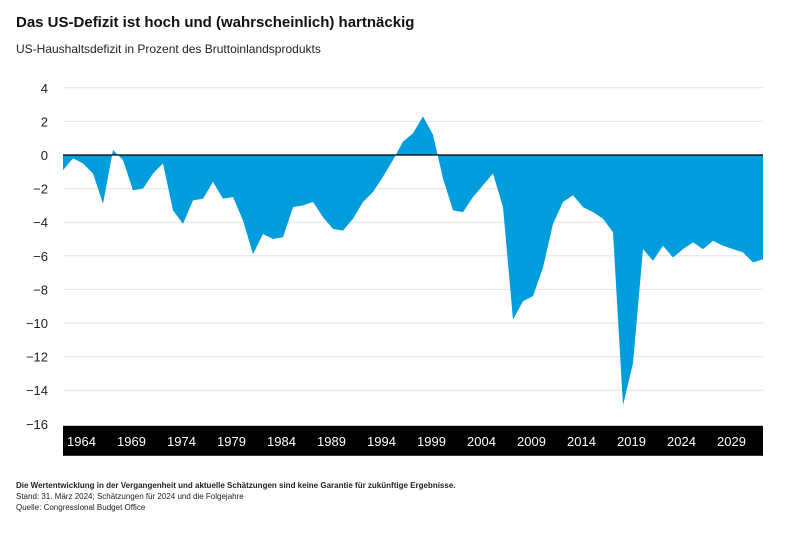  Describe the element at coordinates (131, 441) in the screenshot. I see `x-tick-label: 1969` at that location.